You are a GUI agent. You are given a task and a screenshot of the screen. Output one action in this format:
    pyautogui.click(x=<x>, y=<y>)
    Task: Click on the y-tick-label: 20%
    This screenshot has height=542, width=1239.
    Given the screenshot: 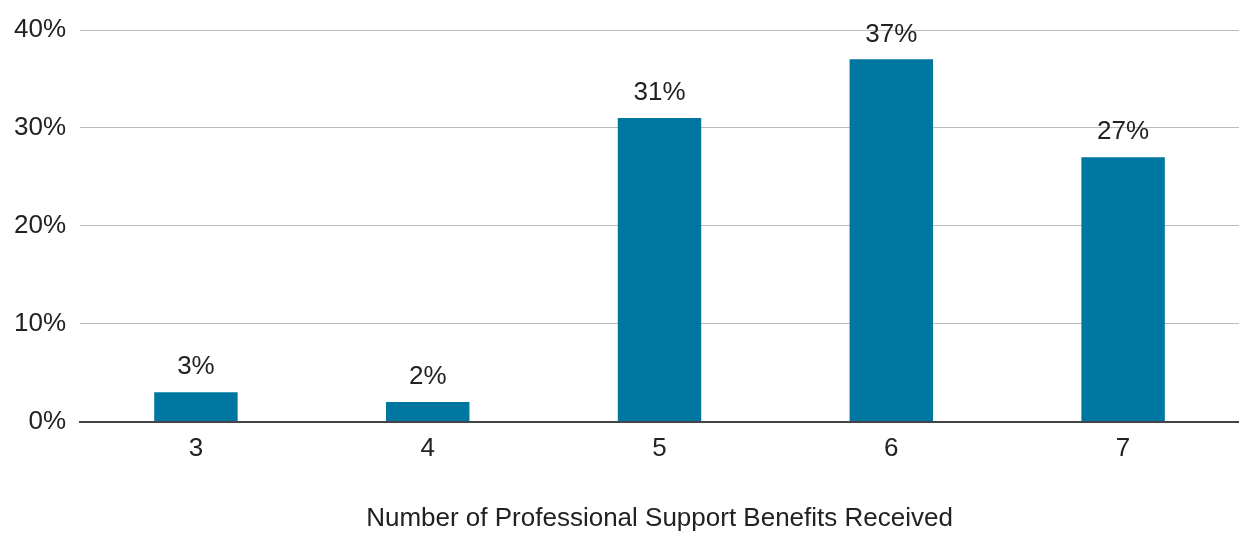 What is the action you would take?
    pyautogui.click(x=40, y=223)
    